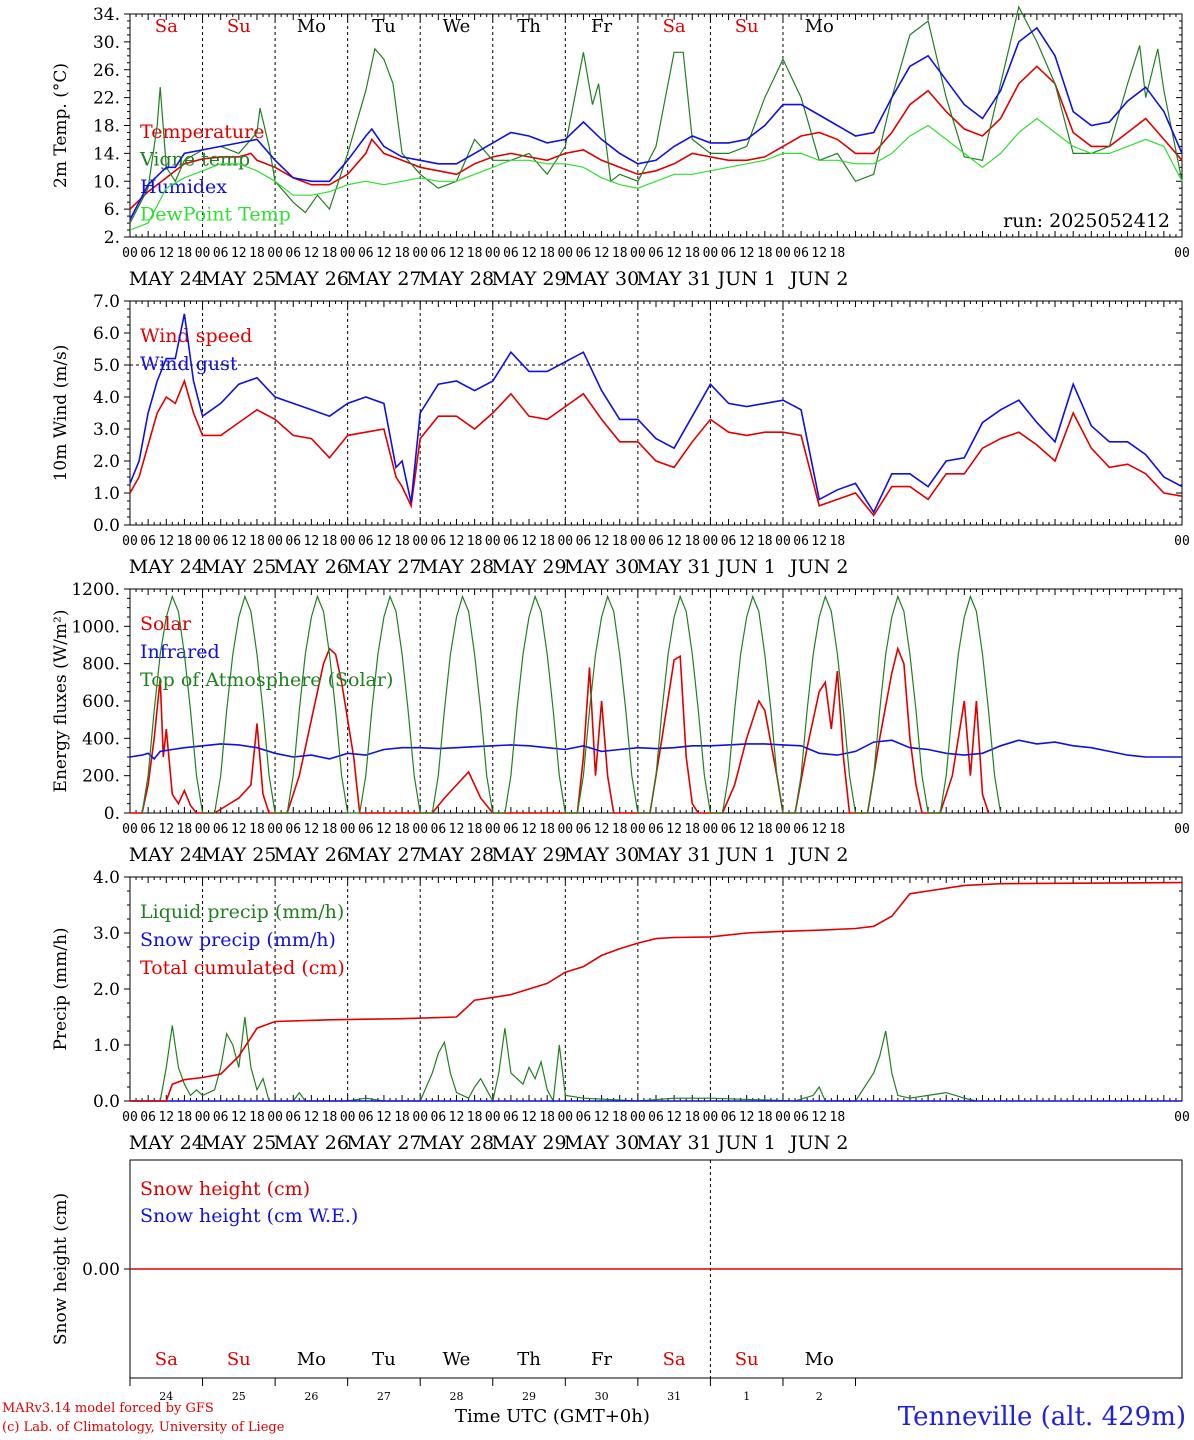  I want to click on day-number-label: 30, so click(602, 1396).